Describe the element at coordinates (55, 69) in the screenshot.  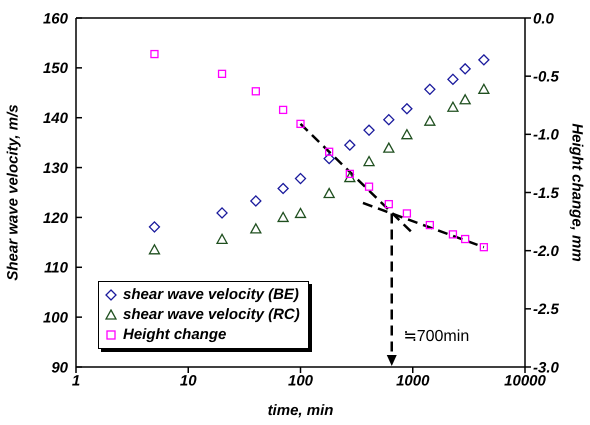
I see `y-tick-label: 150` at that location.